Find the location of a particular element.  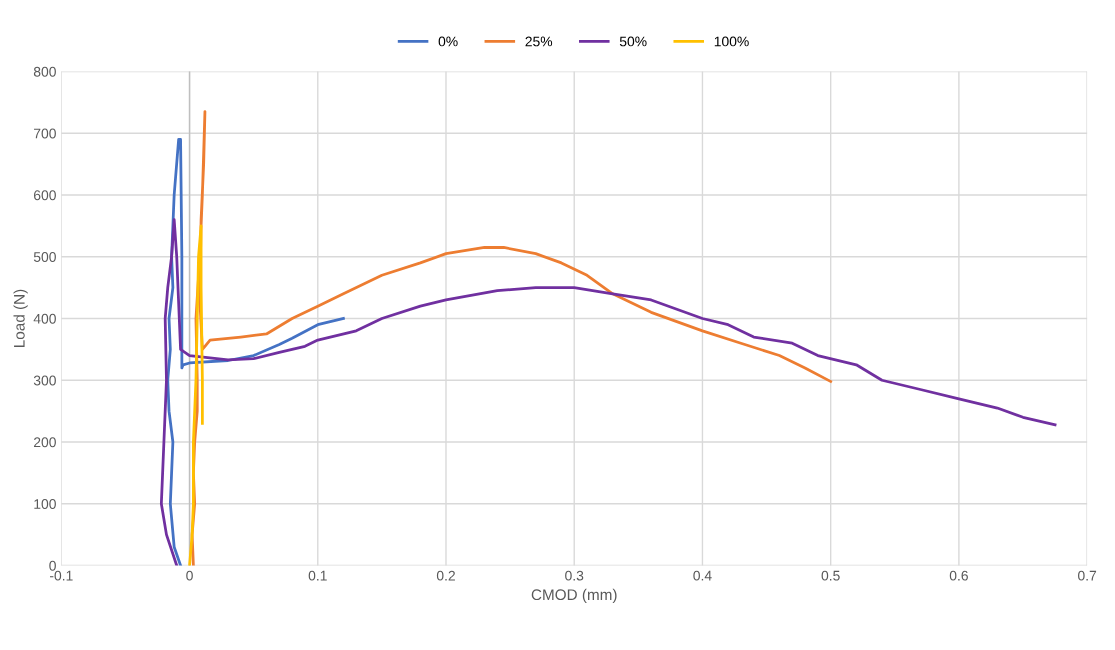

y-tick-label: 400 is located at coordinates (44, 318).